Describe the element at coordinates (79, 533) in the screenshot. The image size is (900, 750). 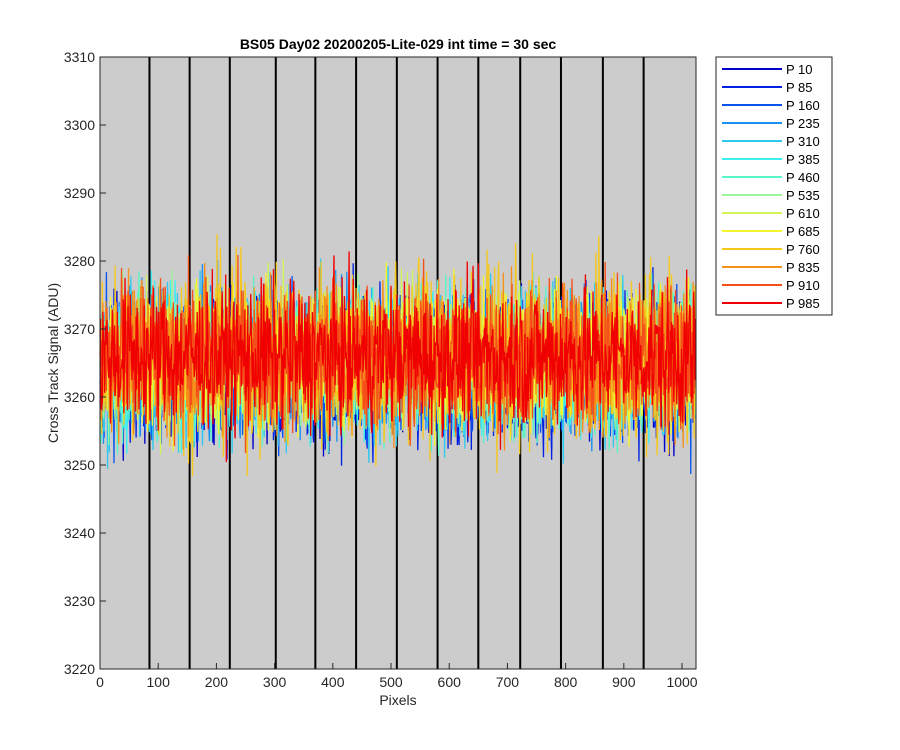
I see `y-tick-label: 3240` at that location.